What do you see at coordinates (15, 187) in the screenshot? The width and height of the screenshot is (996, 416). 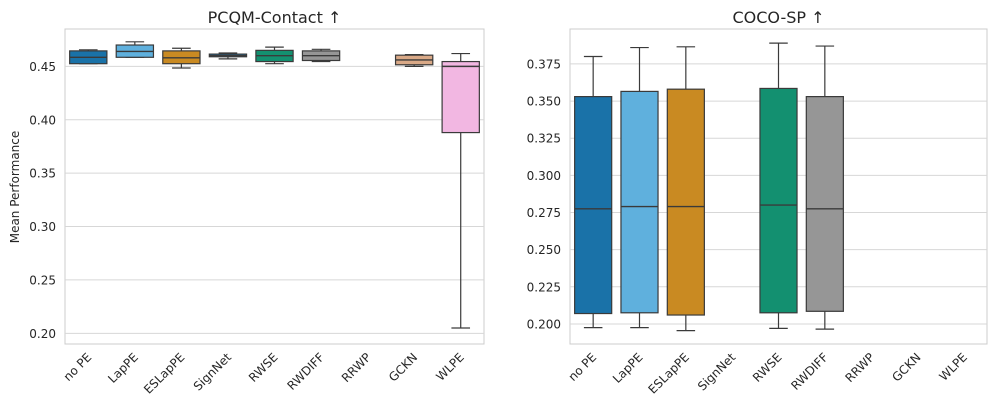 I see `y-axis-label: Mean Performance` at bounding box center [15, 187].